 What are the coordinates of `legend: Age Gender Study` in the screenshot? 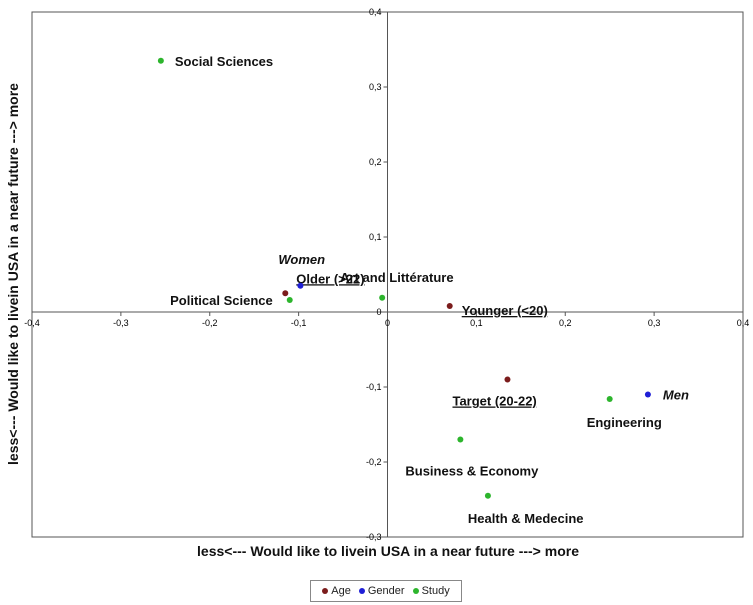 It's located at (386, 591).